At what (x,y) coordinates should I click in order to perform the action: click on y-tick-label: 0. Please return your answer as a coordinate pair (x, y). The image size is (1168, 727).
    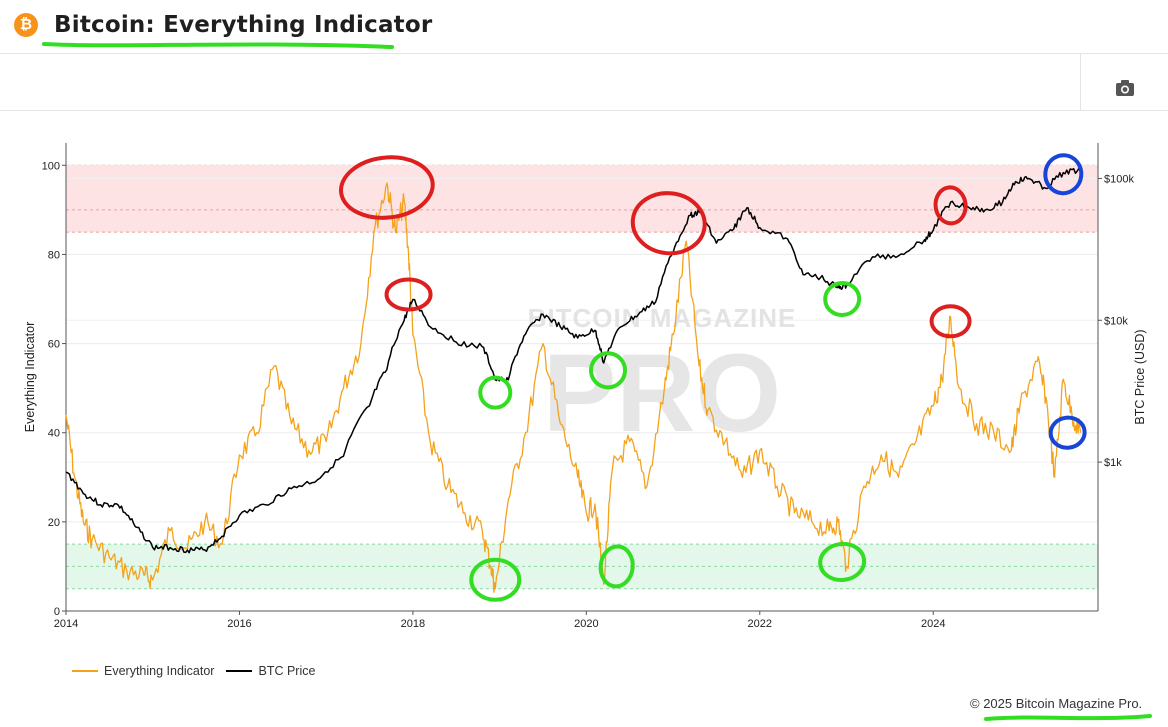
    Looking at the image, I should click on (57, 612).